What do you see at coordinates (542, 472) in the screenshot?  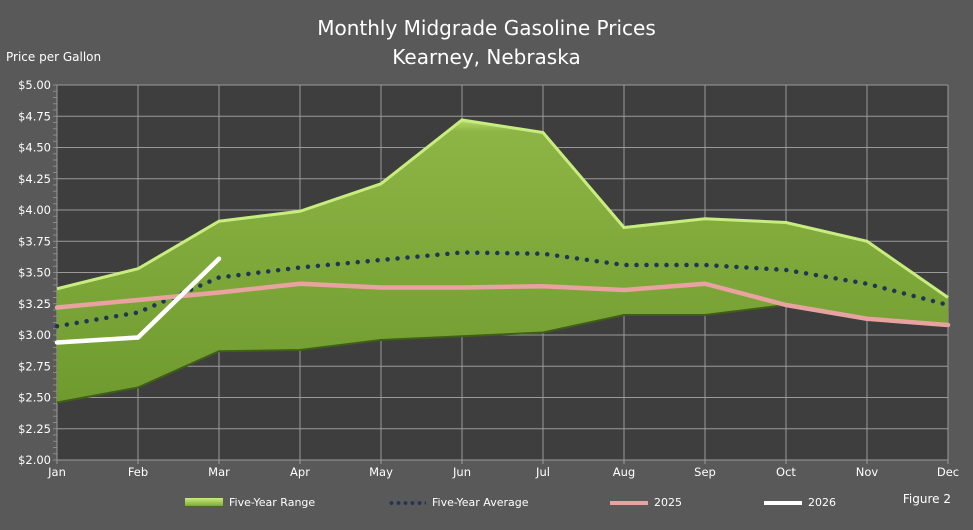 I see `x-tick-label: Jul` at bounding box center [542, 472].